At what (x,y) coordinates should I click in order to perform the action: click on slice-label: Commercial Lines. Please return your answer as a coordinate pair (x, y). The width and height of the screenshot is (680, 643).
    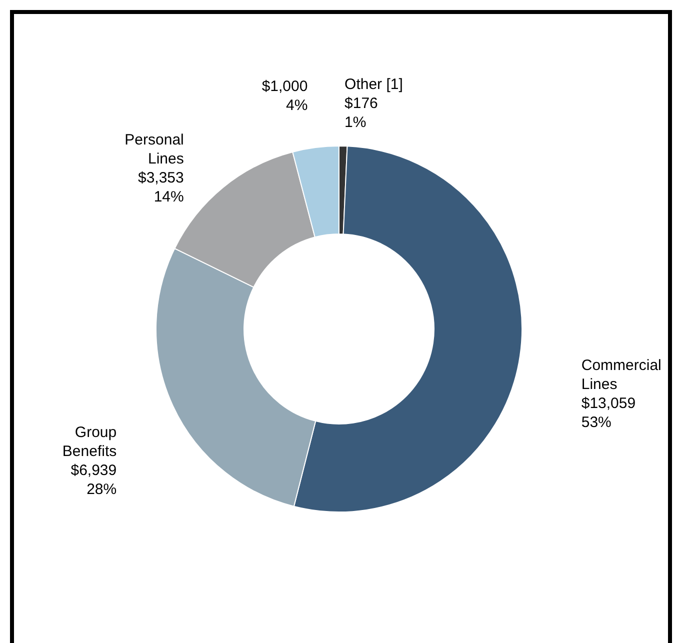
    Looking at the image, I should click on (621, 374).